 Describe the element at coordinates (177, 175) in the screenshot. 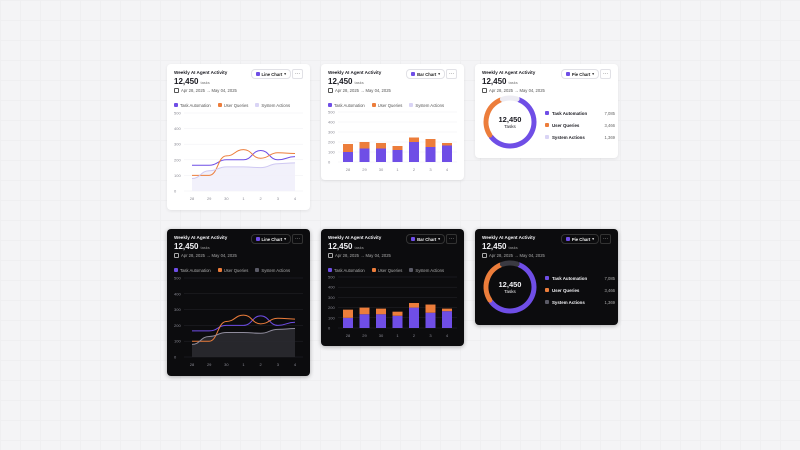

I see `y-tick-label: 100` at that location.